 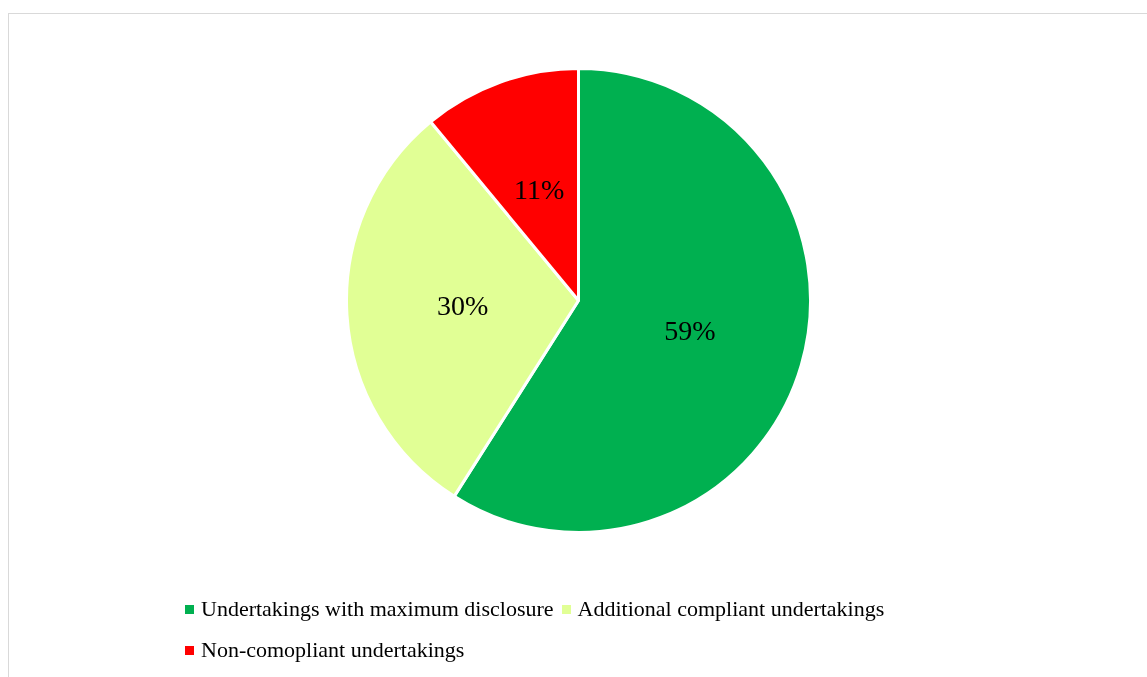 I want to click on data-label: 11%, so click(x=539, y=189).